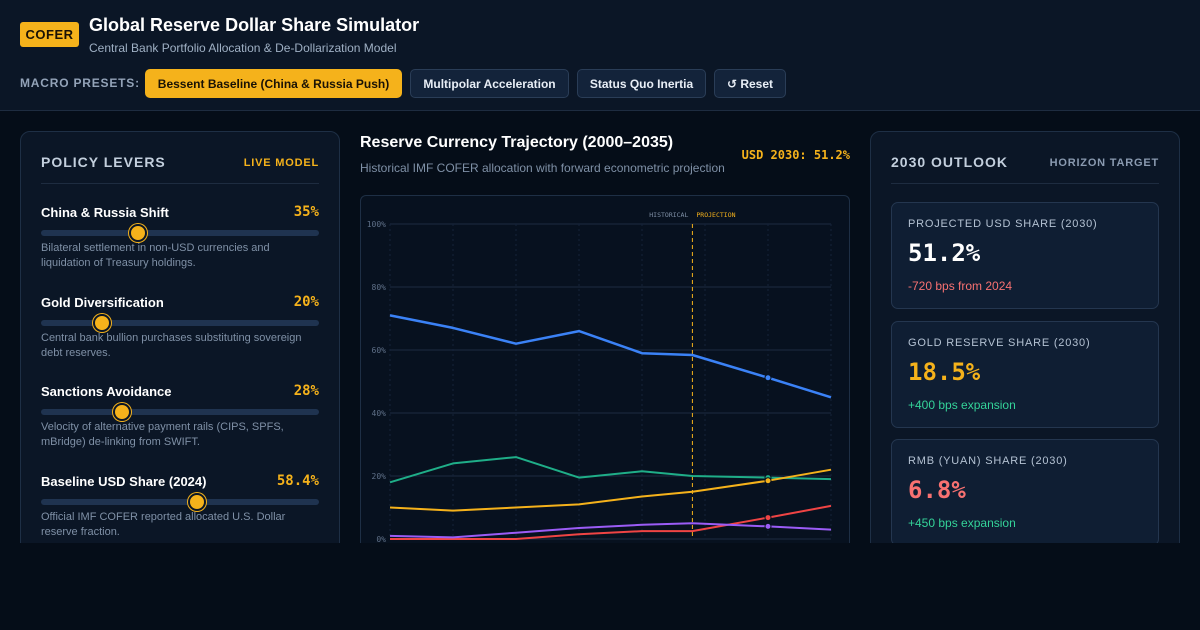  Describe the element at coordinates (306, 391) in the screenshot. I see `lever-value: 28%` at that location.